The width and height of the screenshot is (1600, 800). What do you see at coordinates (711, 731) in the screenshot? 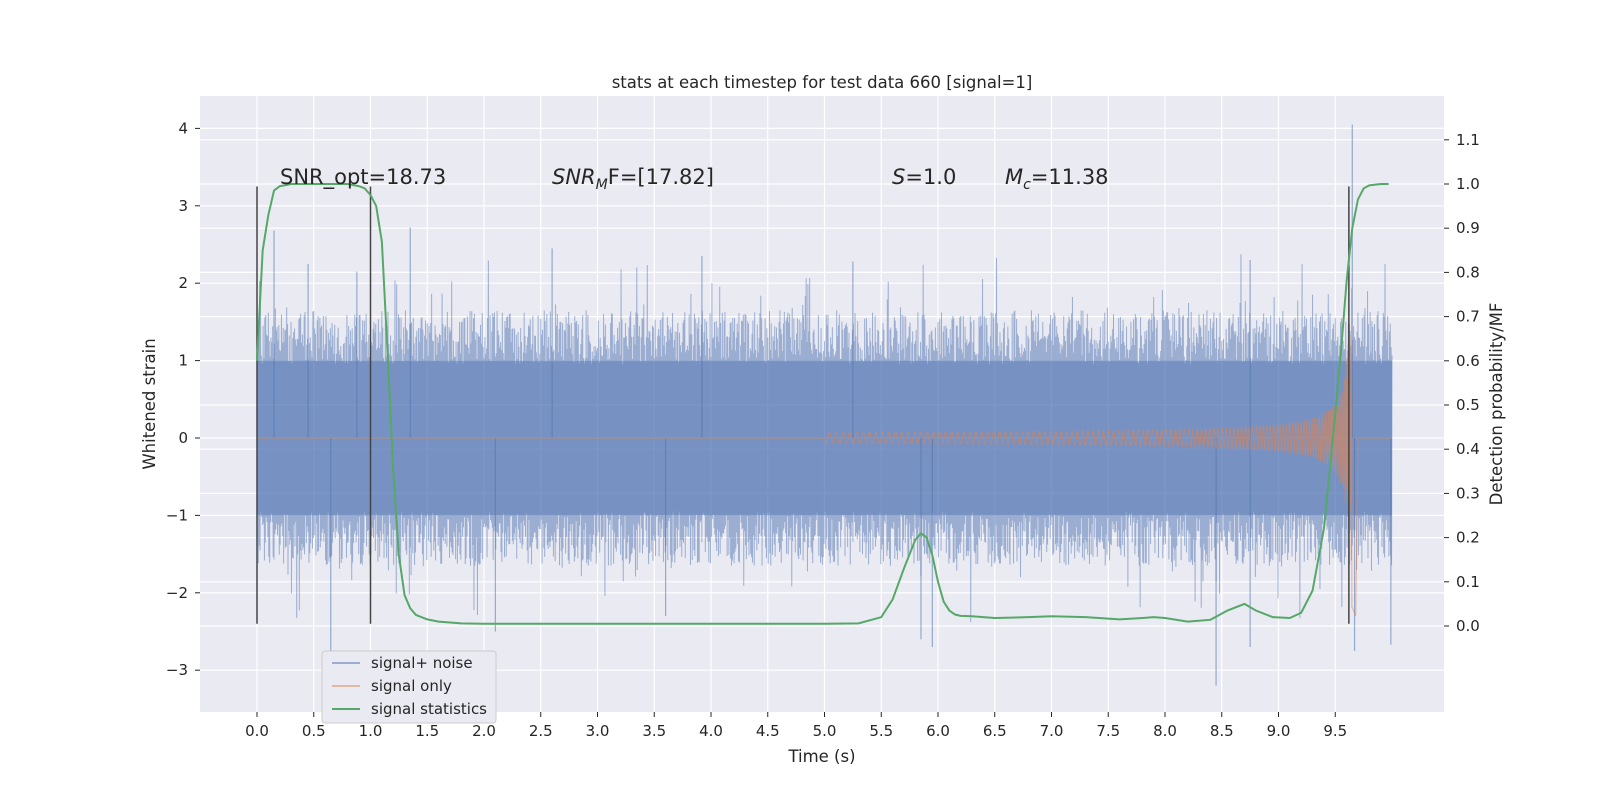
I see `x-tick-label: 4.0` at bounding box center [711, 731].